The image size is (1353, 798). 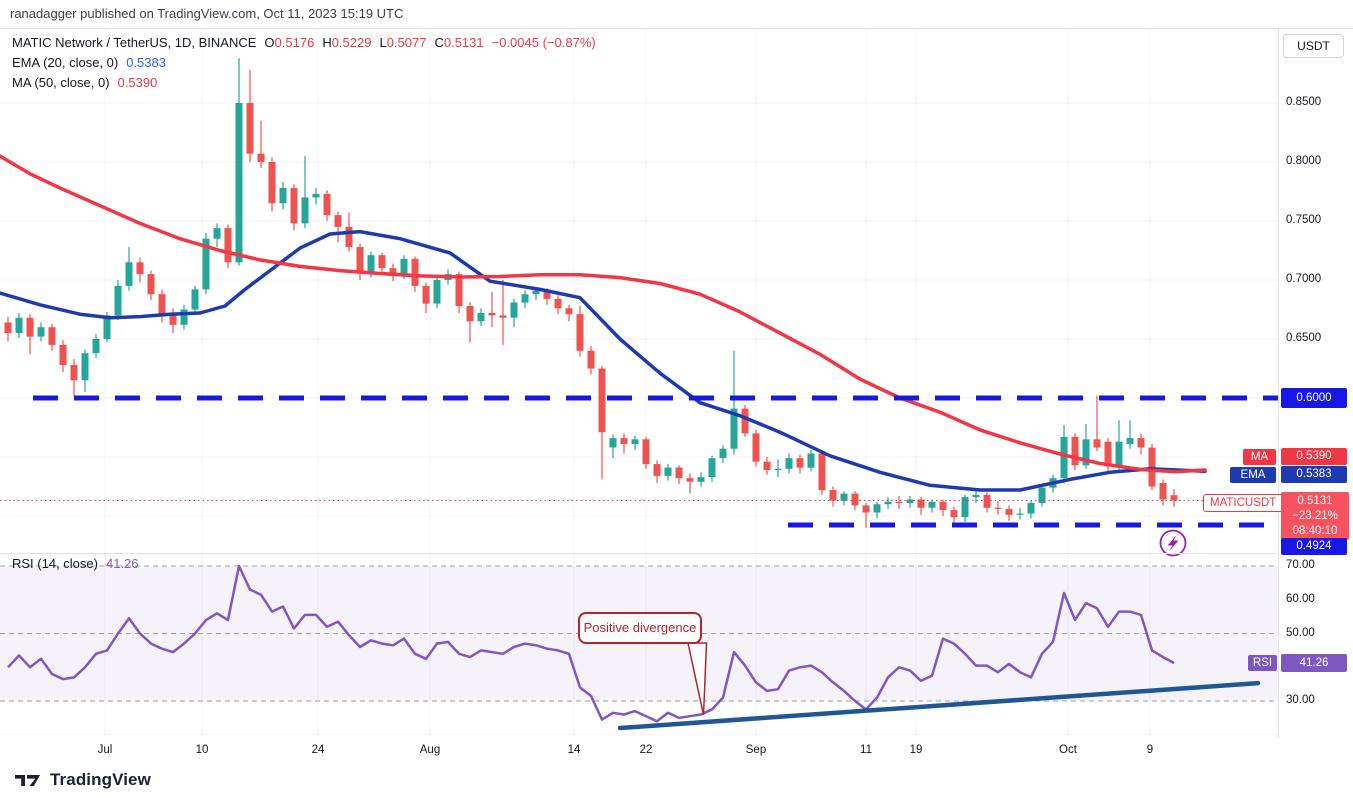 What do you see at coordinates (639, 553) in the screenshot?
I see `pane-separator` at bounding box center [639, 553].